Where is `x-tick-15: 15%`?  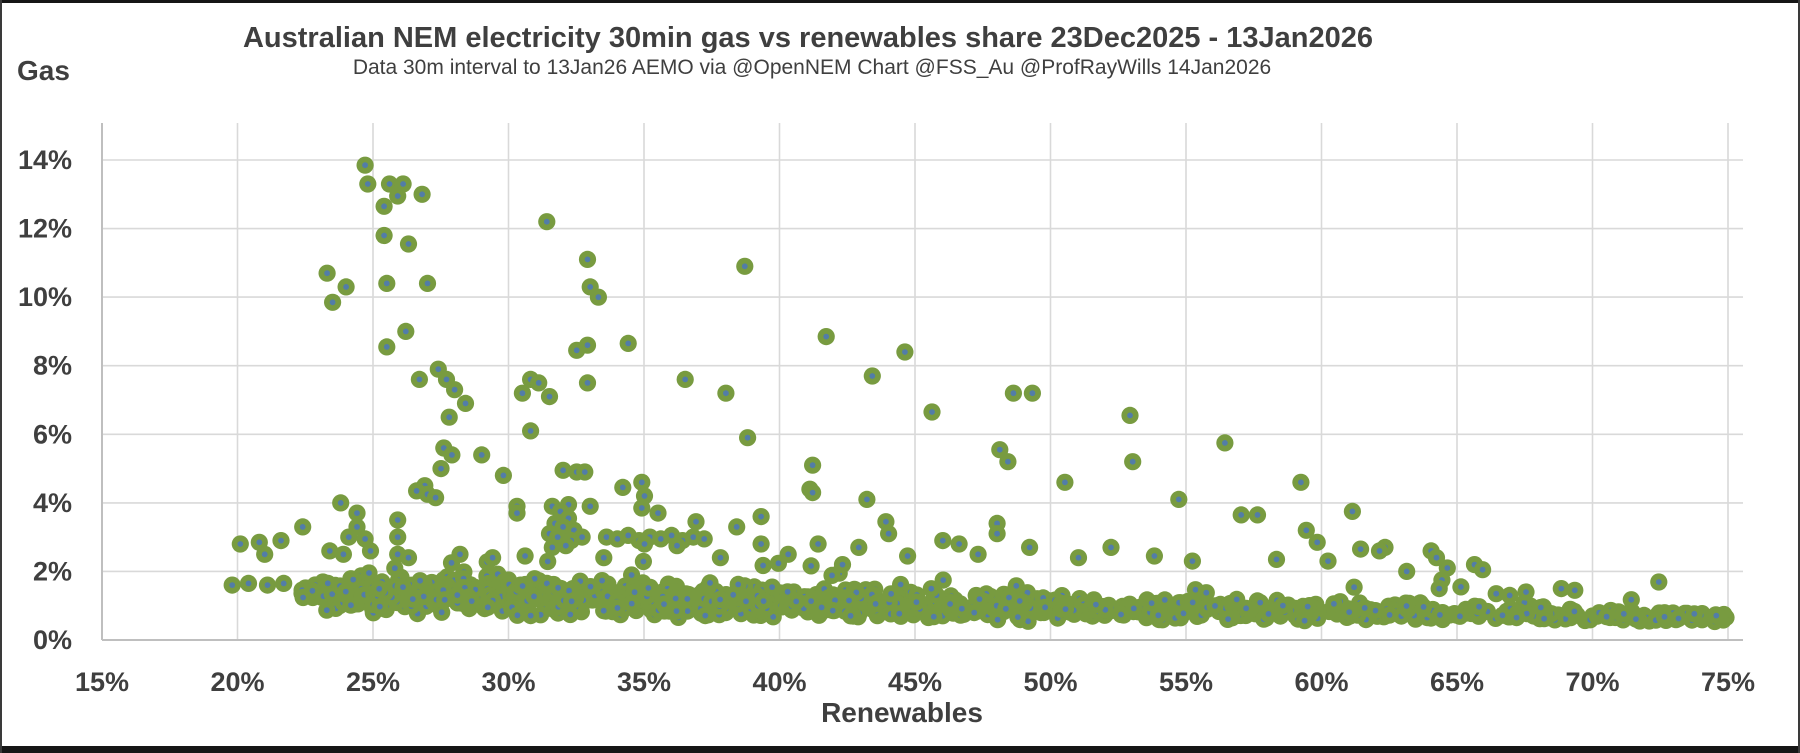 x-tick-15: 15% is located at coordinates (102, 682).